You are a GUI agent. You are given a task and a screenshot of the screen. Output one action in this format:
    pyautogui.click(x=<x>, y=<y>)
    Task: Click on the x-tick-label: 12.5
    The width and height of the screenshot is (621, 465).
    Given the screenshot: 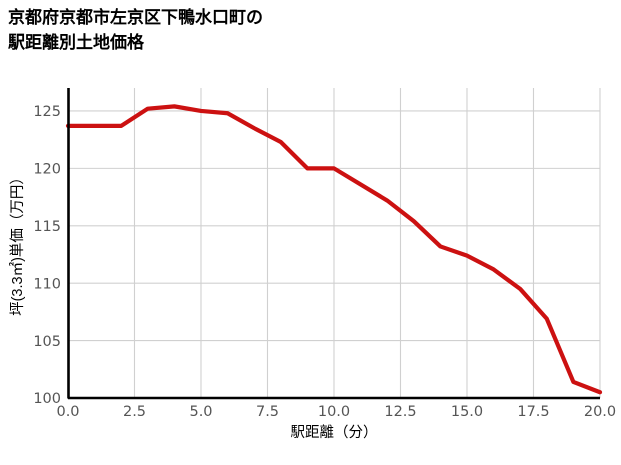 What is the action you would take?
    pyautogui.click(x=400, y=412)
    